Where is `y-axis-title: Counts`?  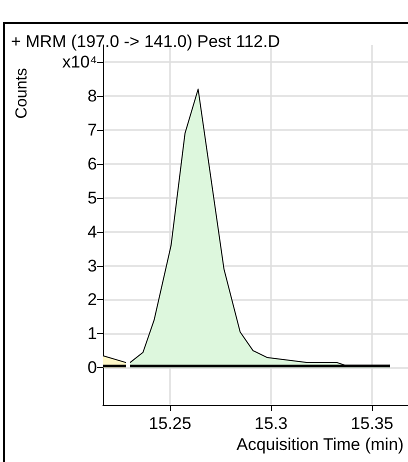 y-axis-title: Counts is located at coordinates (22, 93).